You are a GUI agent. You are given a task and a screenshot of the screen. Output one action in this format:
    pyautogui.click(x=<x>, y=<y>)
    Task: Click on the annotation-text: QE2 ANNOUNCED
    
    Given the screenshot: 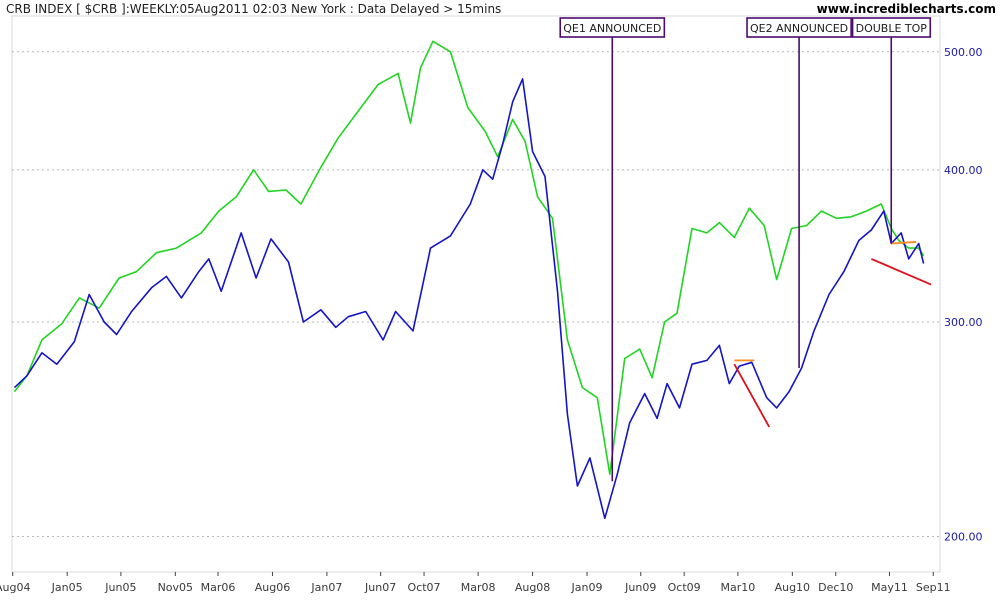 What is the action you would take?
    pyautogui.click(x=799, y=28)
    